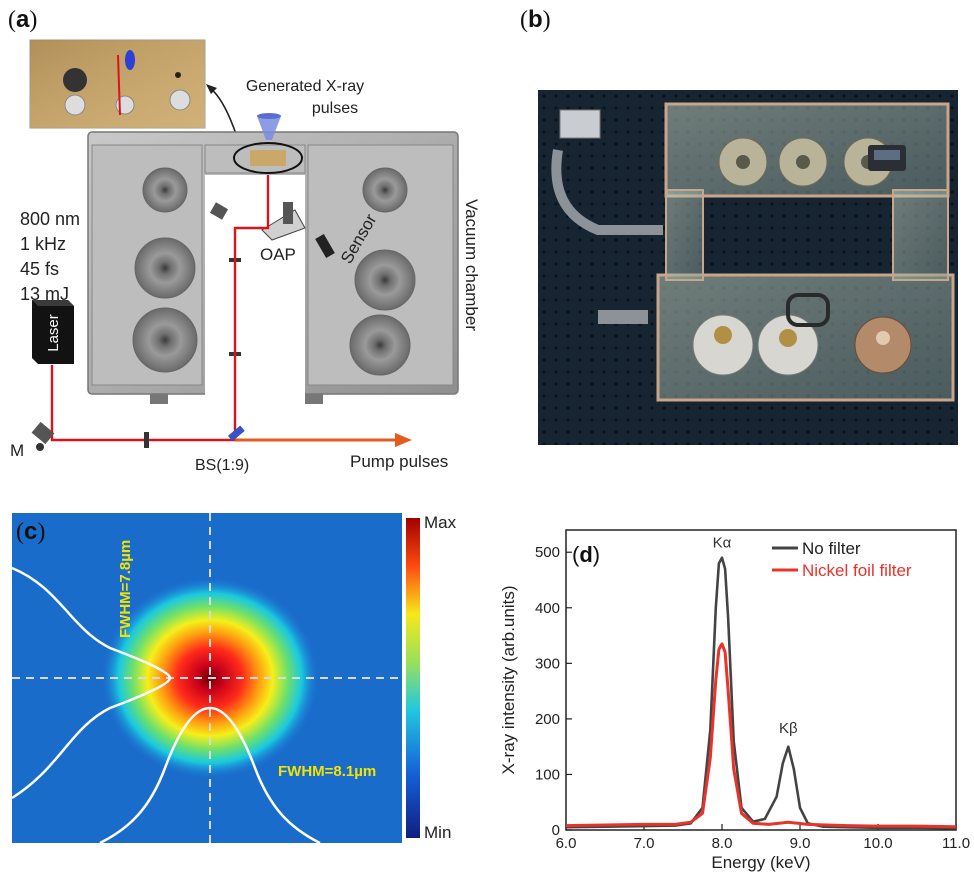  I want to click on y-tick-label: 500, so click(547, 552).